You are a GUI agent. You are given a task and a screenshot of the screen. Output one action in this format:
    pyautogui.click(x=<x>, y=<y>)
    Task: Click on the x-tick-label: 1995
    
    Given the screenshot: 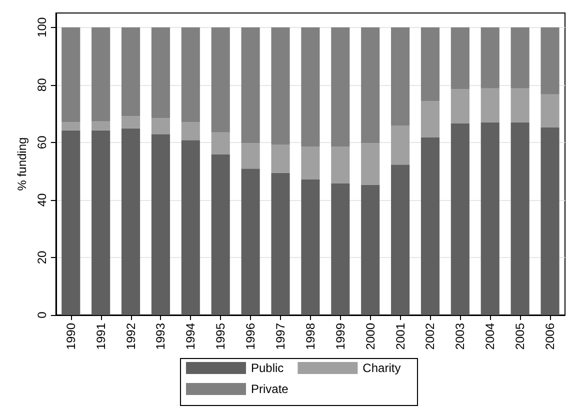 What is the action you would take?
    pyautogui.click(x=221, y=336)
    